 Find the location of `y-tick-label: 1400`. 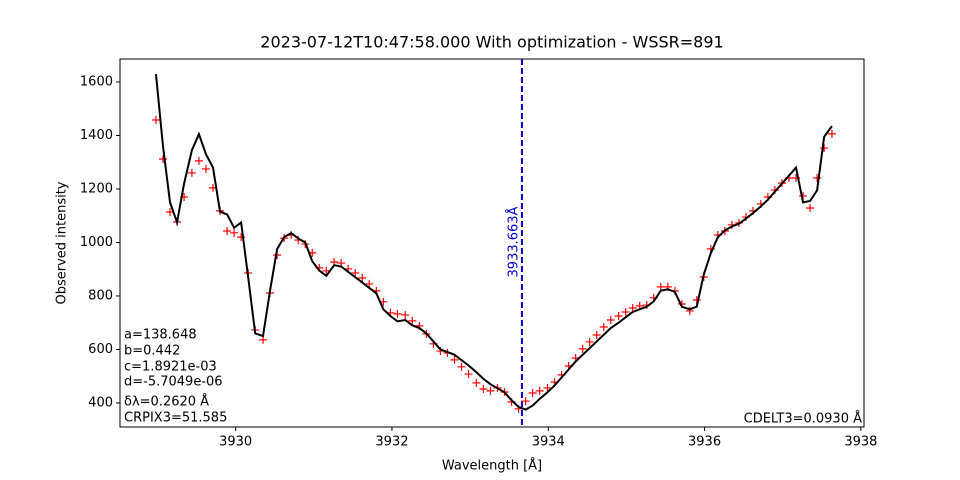

y-tick-label: 1400 is located at coordinates (96, 135).